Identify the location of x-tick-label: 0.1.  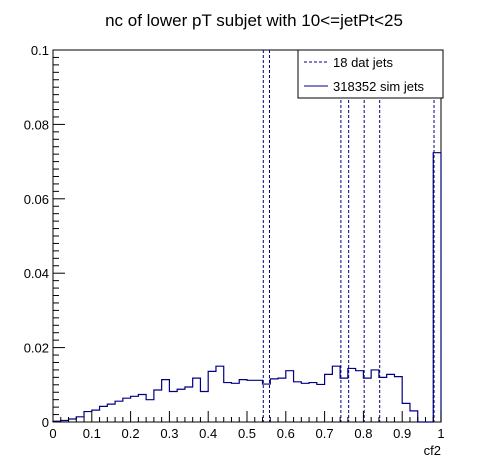
(92, 433).